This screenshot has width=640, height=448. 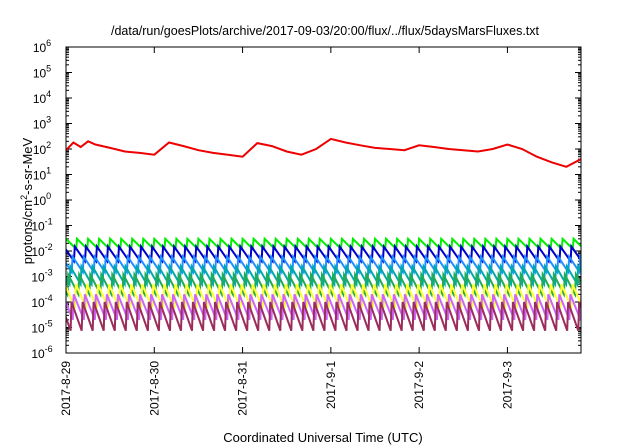 I want to click on y-tick-label: 10⁻⁵, so click(x=41, y=327).